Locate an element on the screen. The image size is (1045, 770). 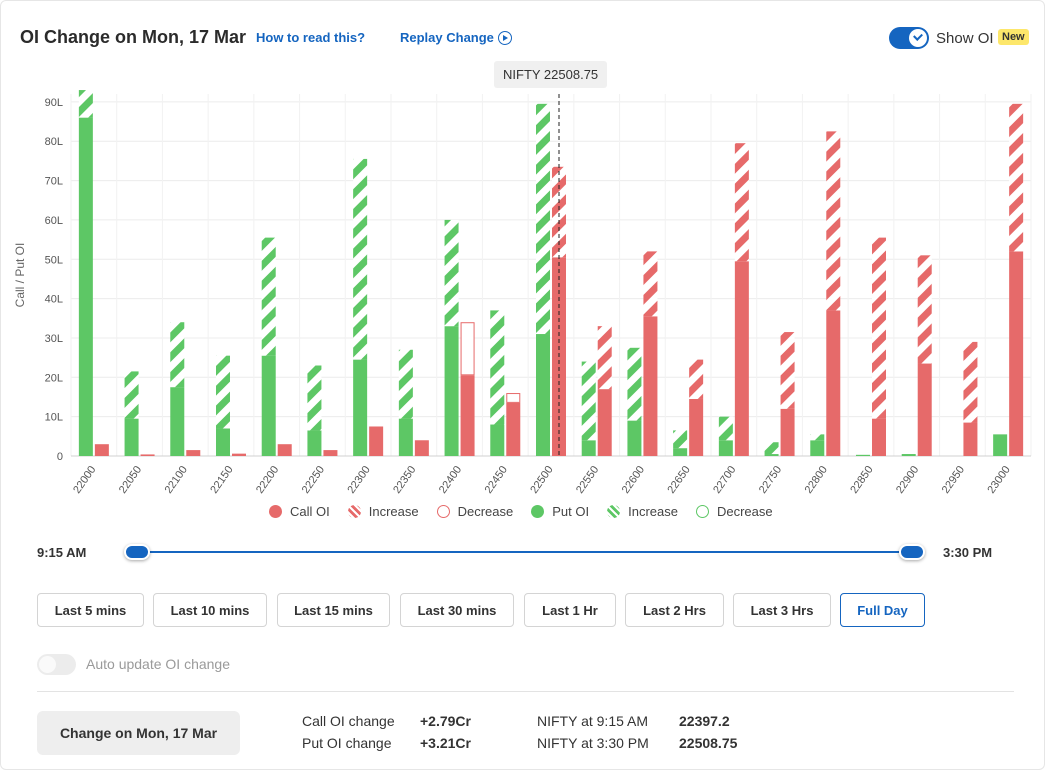
nifty-close-value: 22508.75 is located at coordinates (708, 743).